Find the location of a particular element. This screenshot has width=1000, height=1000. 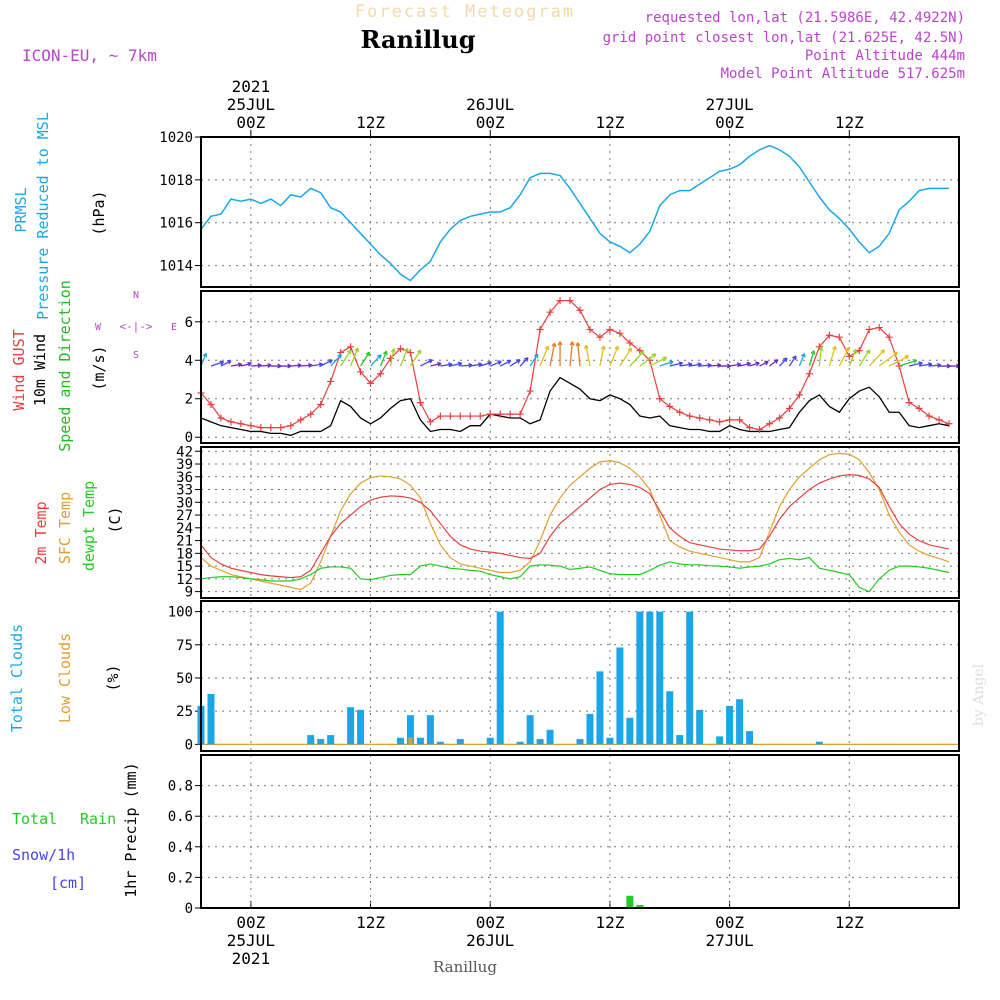

y-tick-label: 0.8 is located at coordinates (180, 787).